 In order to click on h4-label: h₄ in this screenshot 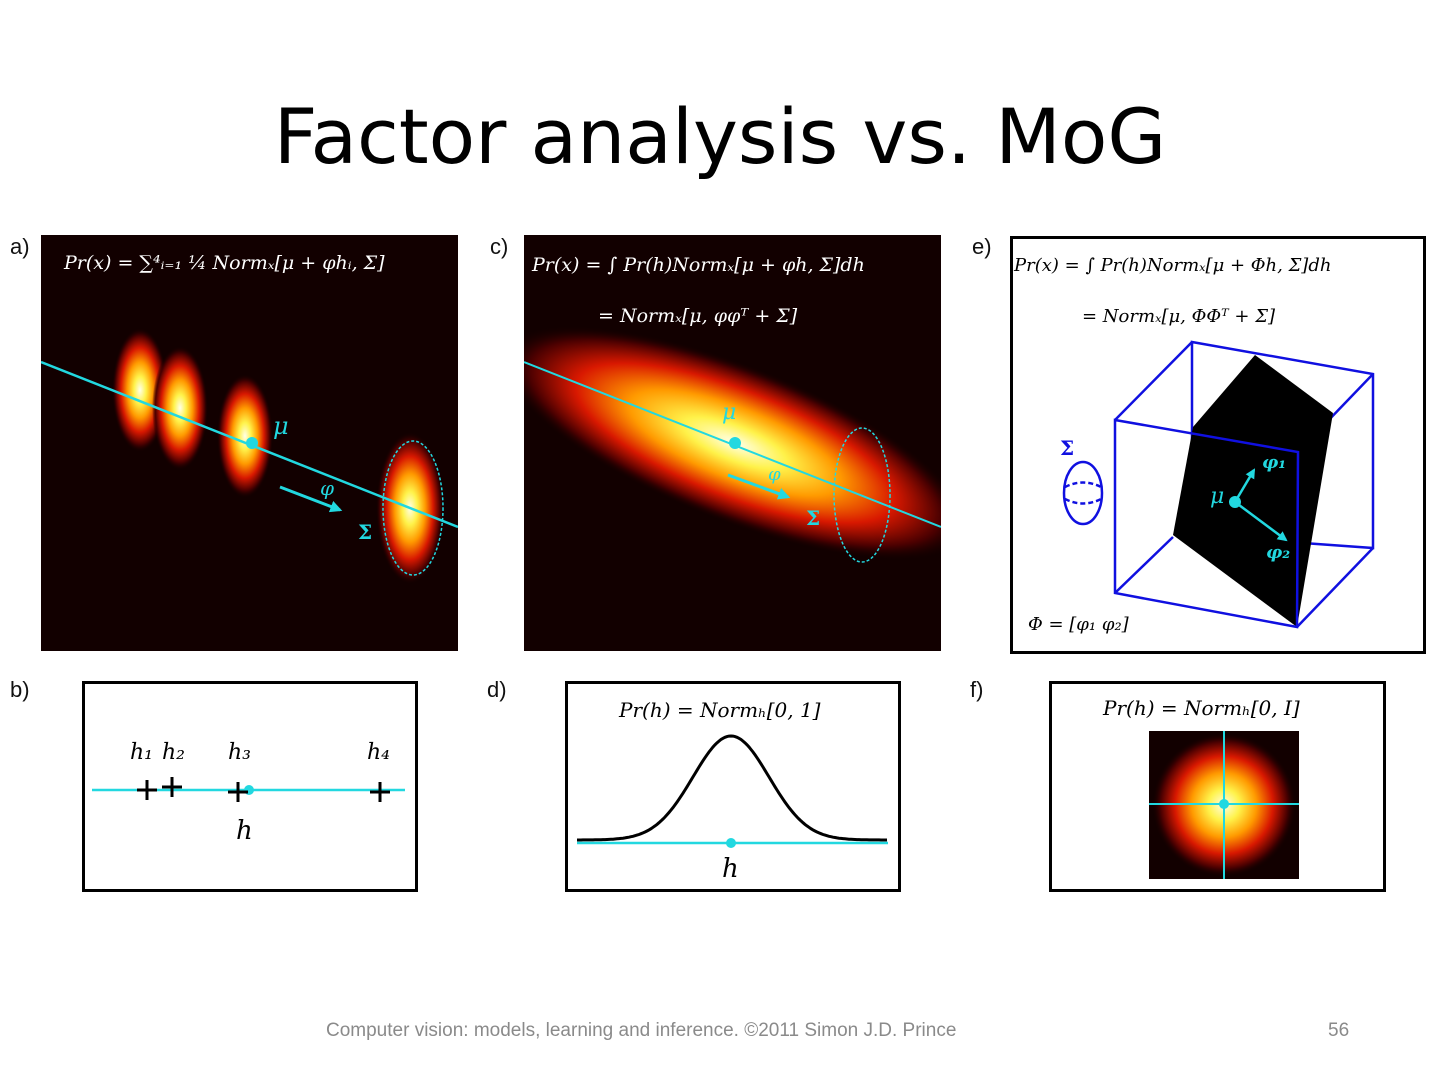, I will do `click(378, 752)`.